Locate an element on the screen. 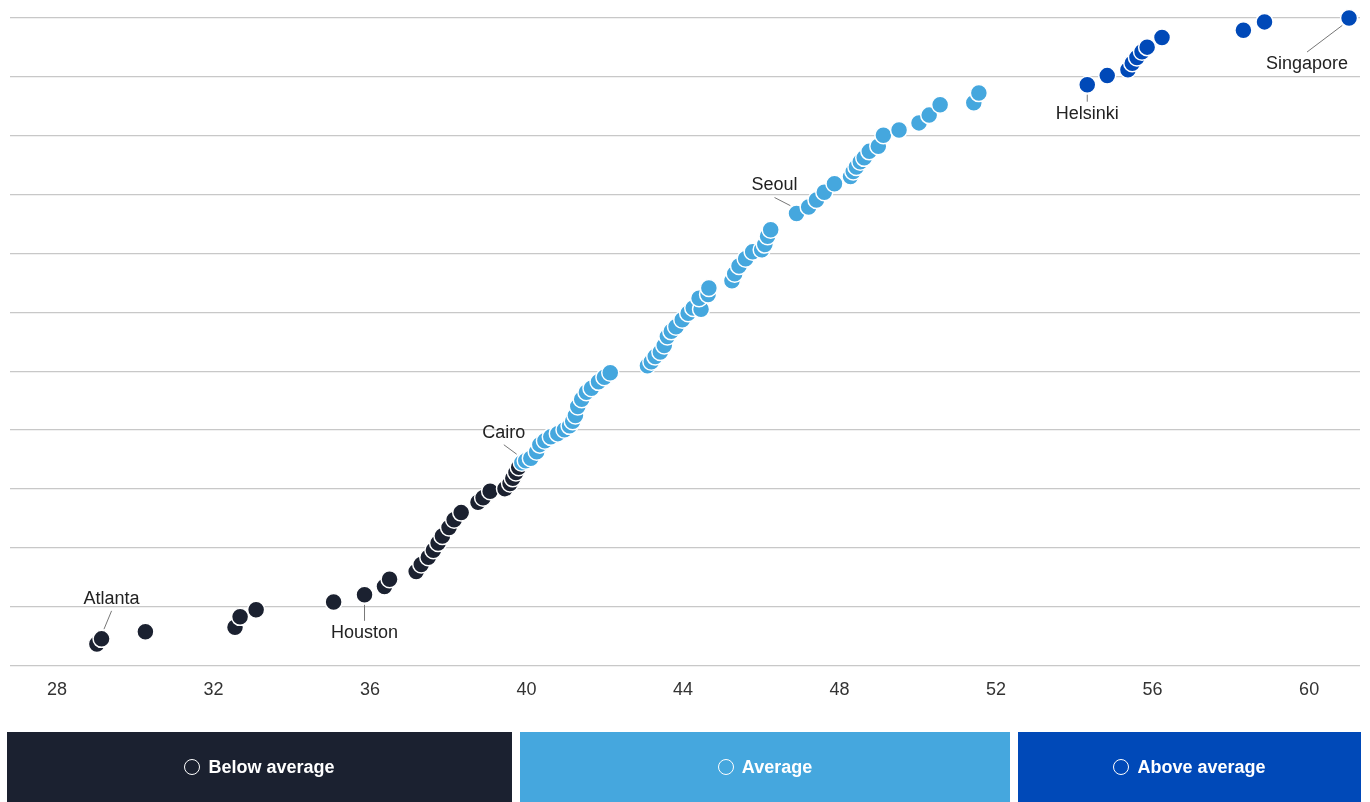 The width and height of the screenshot is (1370, 802). annotation: Seoul is located at coordinates (774, 184).